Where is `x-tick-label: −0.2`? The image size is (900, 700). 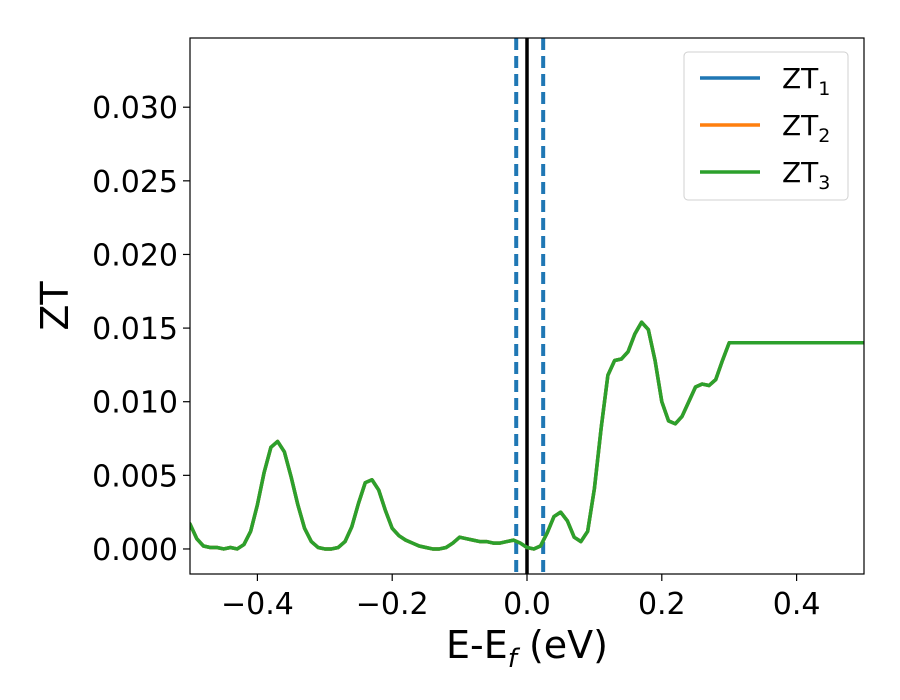
x-tick-label: −0.2 is located at coordinates (392, 604).